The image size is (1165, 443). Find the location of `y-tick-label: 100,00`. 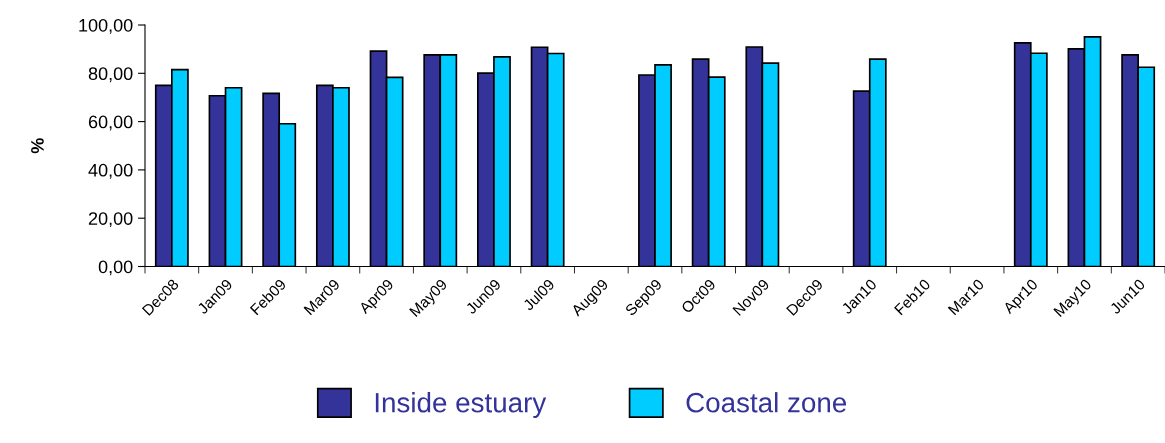

y-tick-label: 100,00 is located at coordinates (106, 26).